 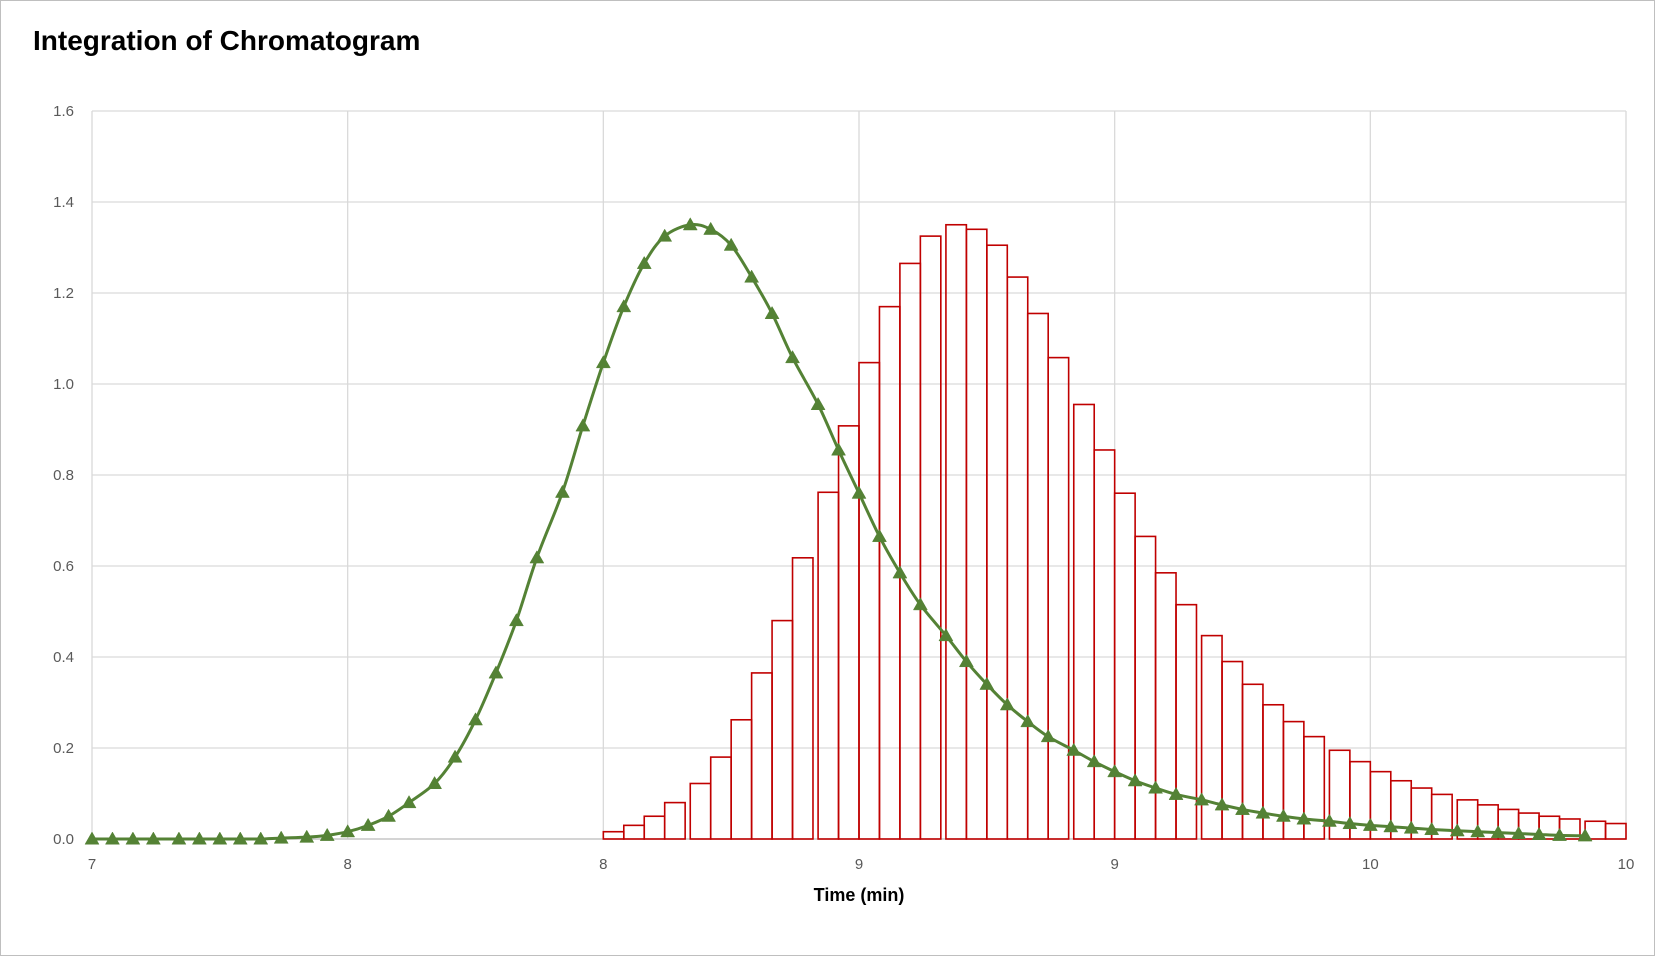 I want to click on x-axis-title: Time (min), so click(x=859, y=895).